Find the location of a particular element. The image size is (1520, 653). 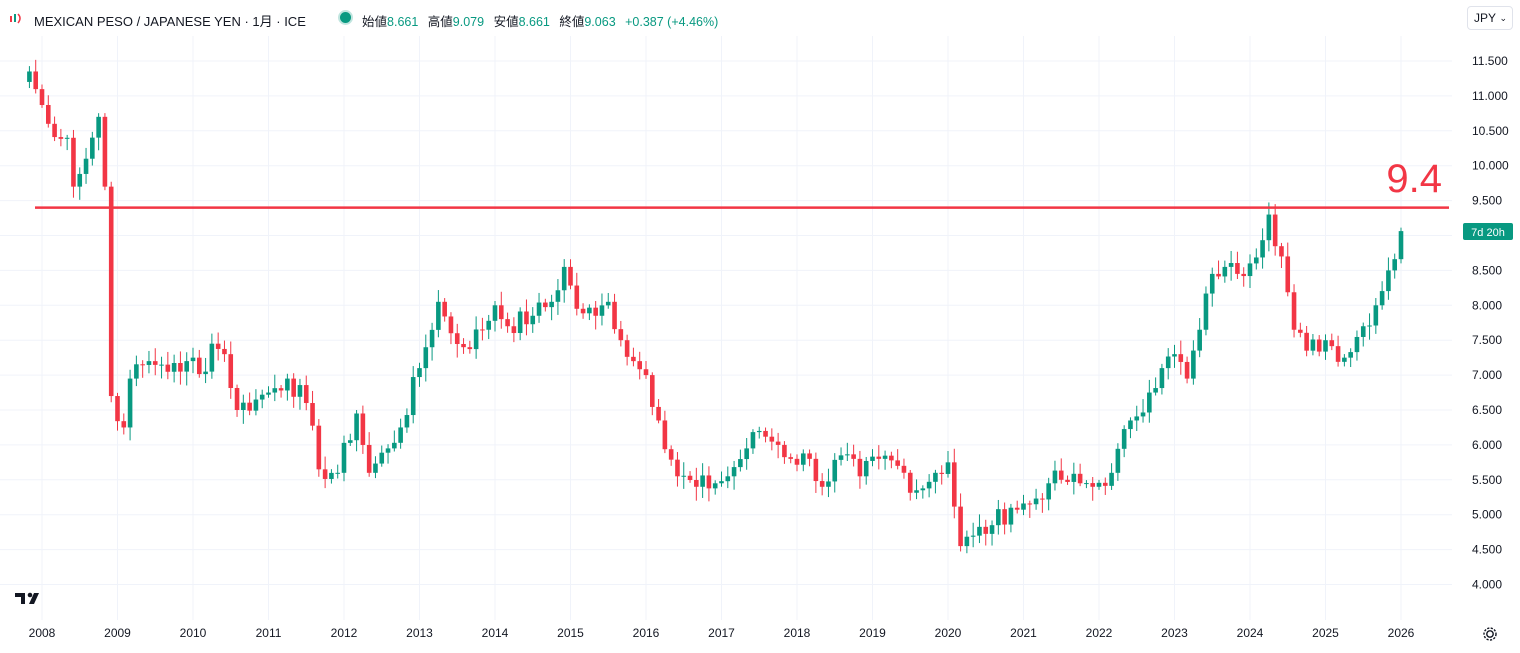

annotation-label: 9.4 is located at coordinates (1414, 179).